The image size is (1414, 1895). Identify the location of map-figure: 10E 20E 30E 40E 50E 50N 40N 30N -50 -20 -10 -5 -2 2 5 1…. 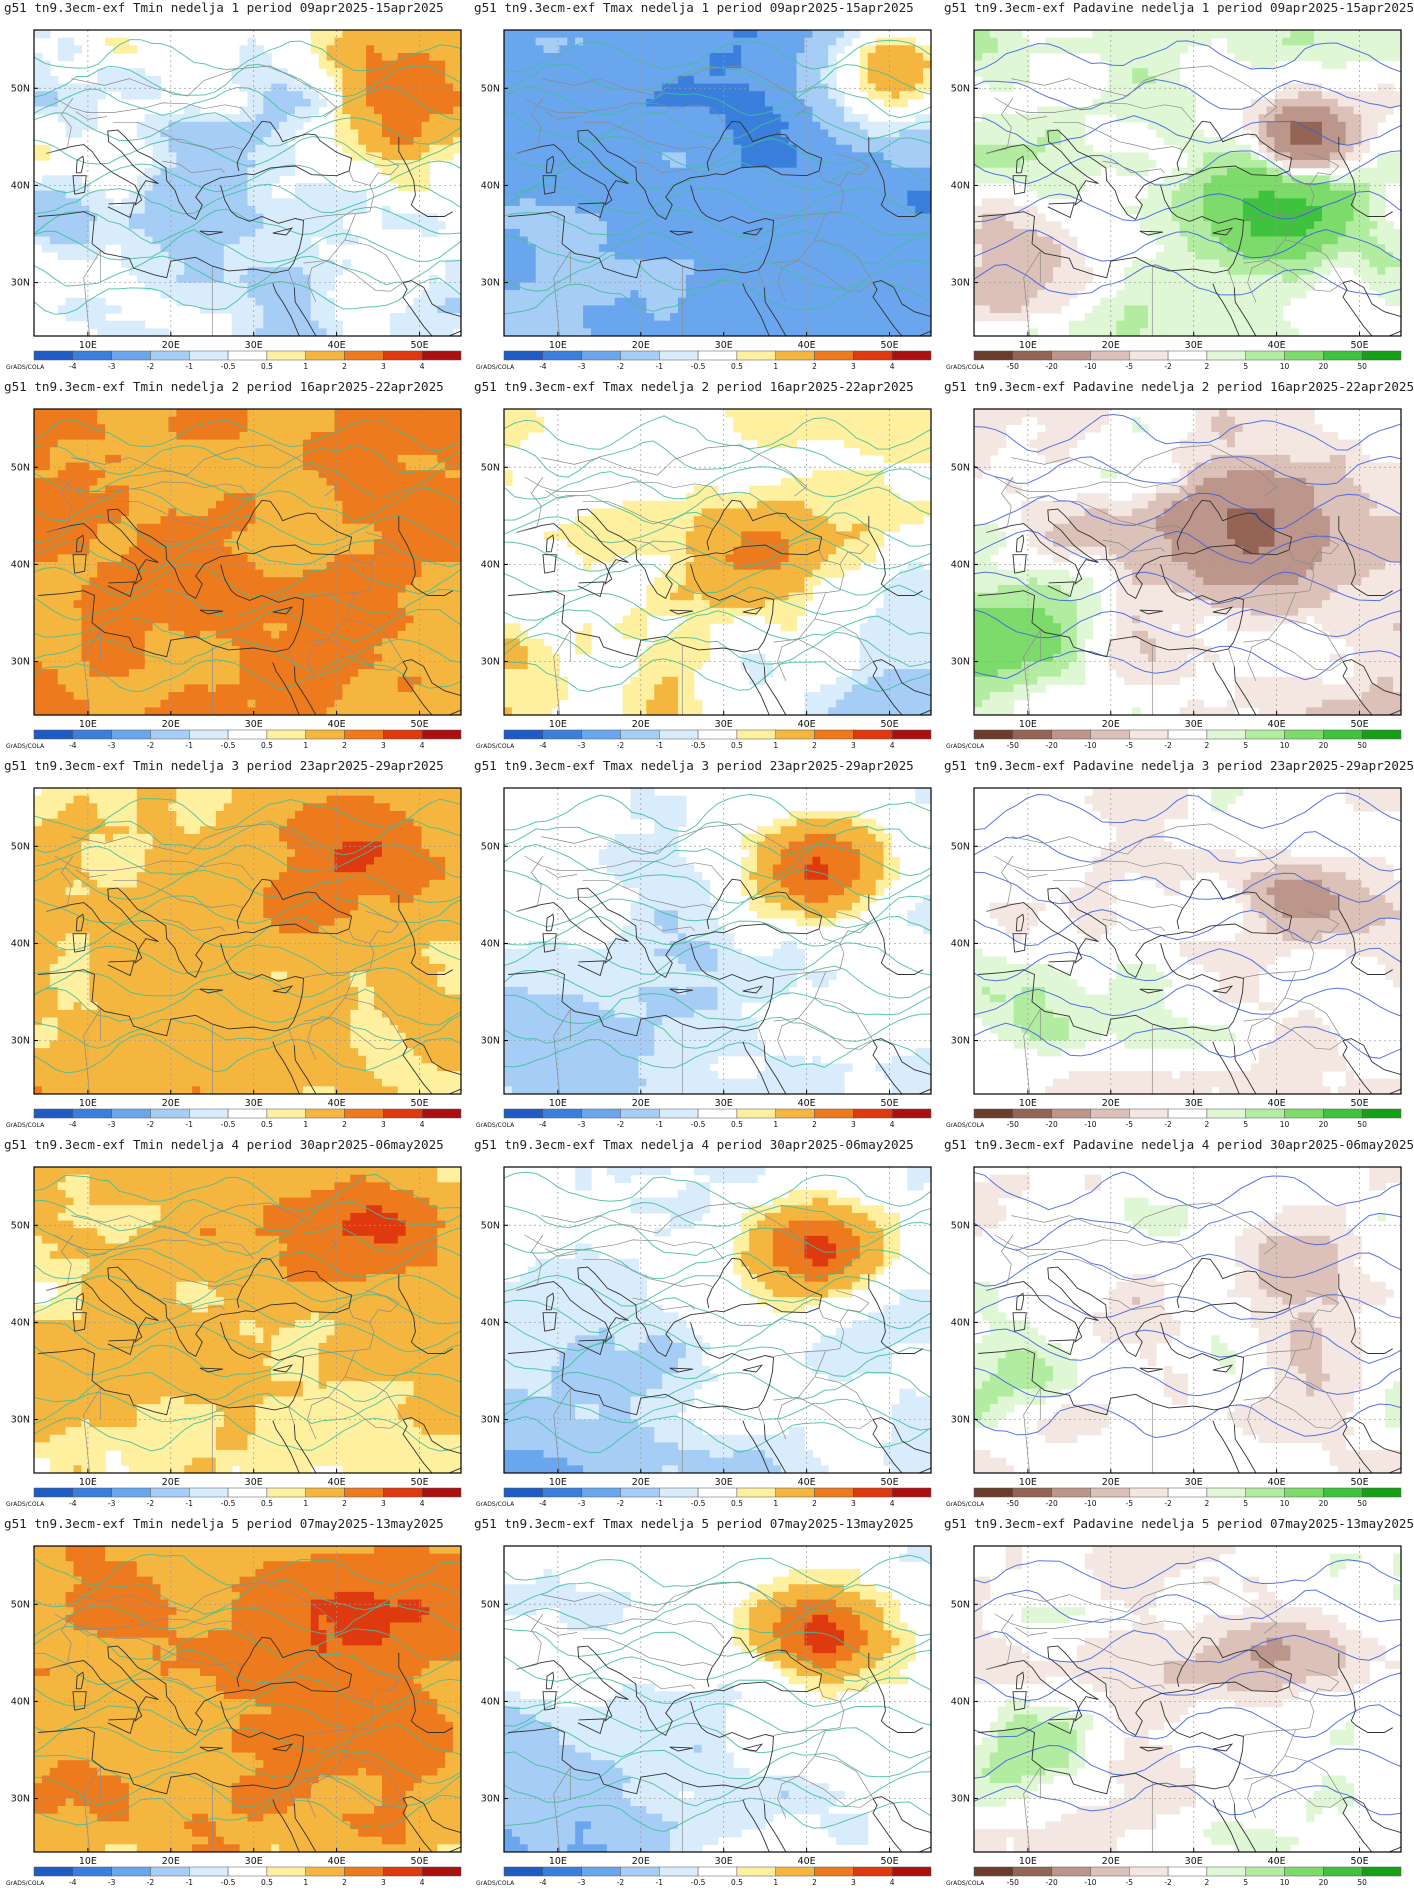
(1179, 1338).